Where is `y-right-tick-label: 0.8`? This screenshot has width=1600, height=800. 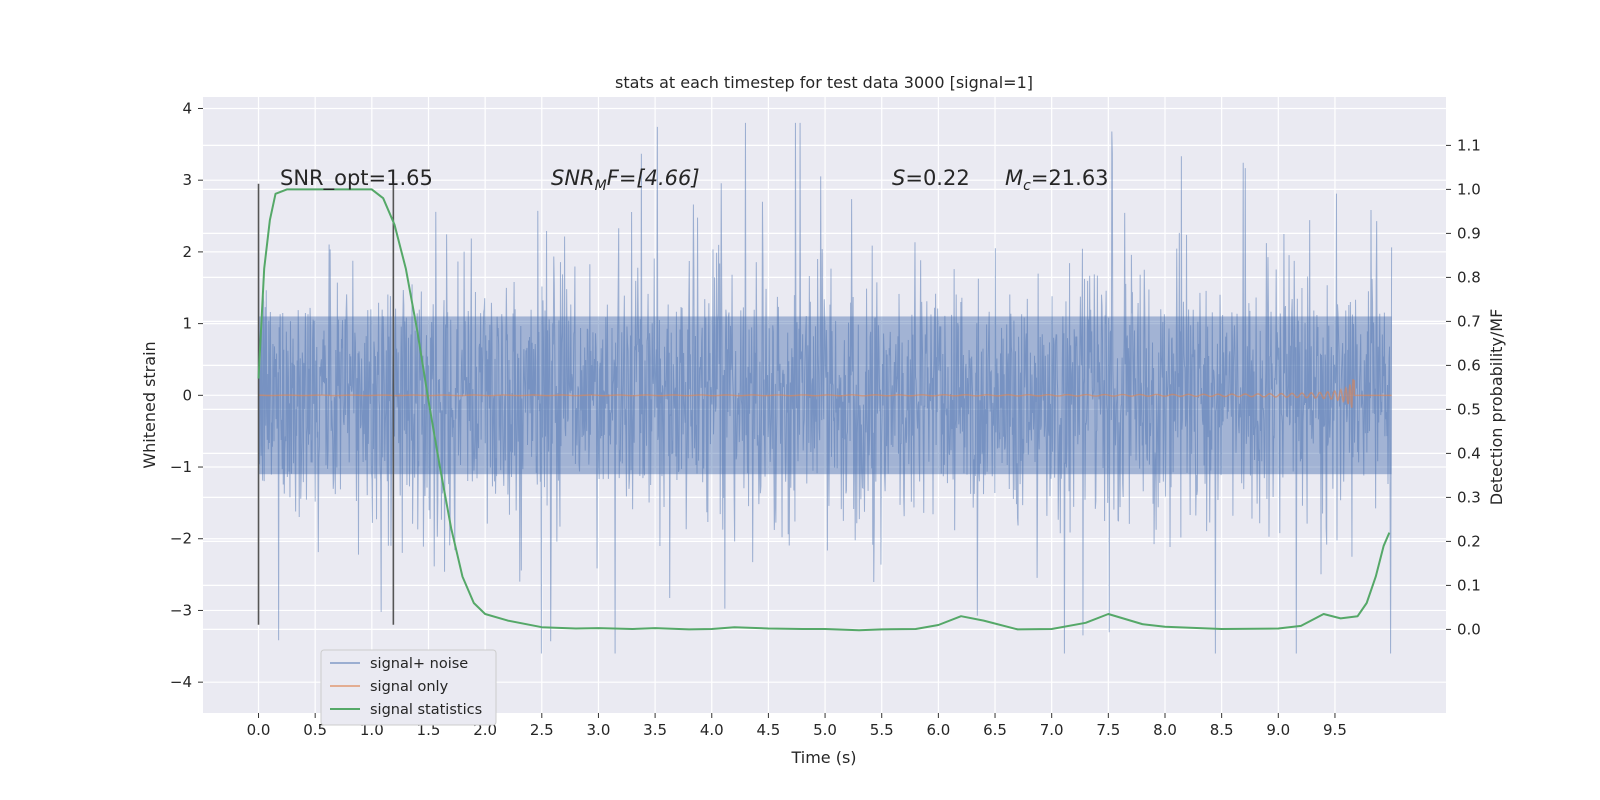 y-right-tick-label: 0.8 is located at coordinates (1469, 277).